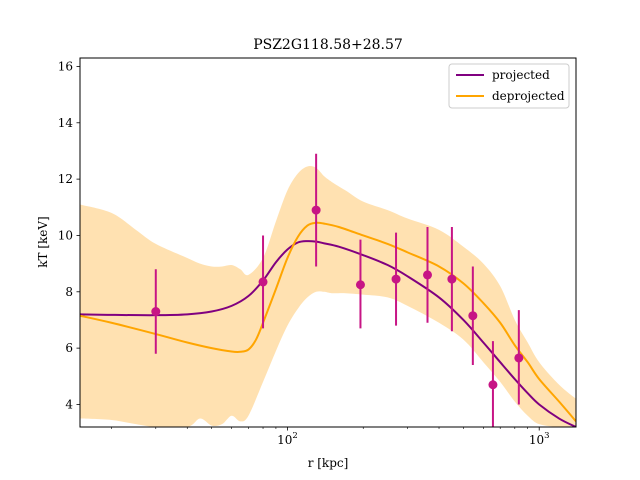 Image resolution: width=640 pixels, height=480 pixels. Describe the element at coordinates (528, 96) in the screenshot. I see `legend-label-deprojected: deprojected` at that location.